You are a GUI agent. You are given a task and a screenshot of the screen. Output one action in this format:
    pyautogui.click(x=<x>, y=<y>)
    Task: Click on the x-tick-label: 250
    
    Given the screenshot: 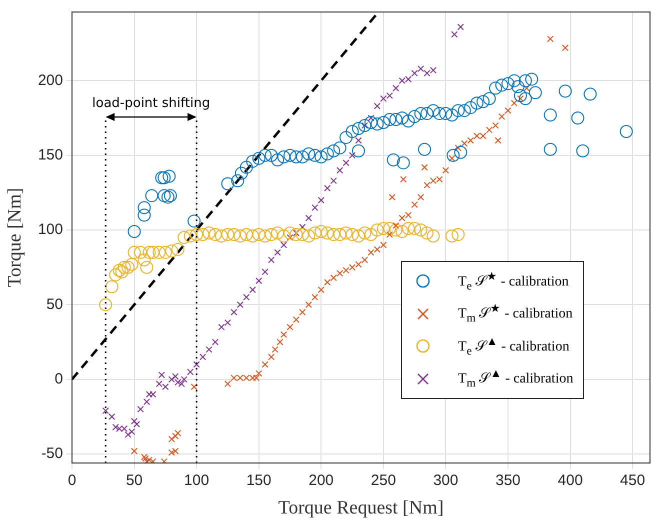 What is the action you would take?
    pyautogui.click(x=383, y=481)
    